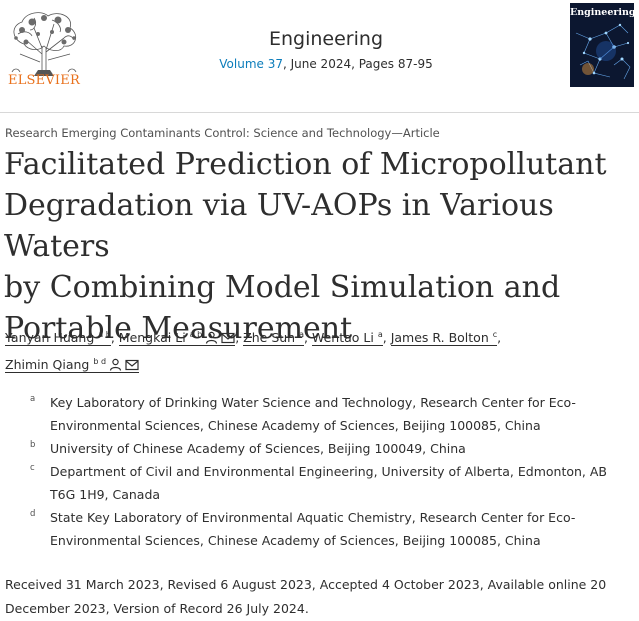 Image resolution: width=639 pixels, height=621 pixels. I want to click on header-divider, so click(319, 112).